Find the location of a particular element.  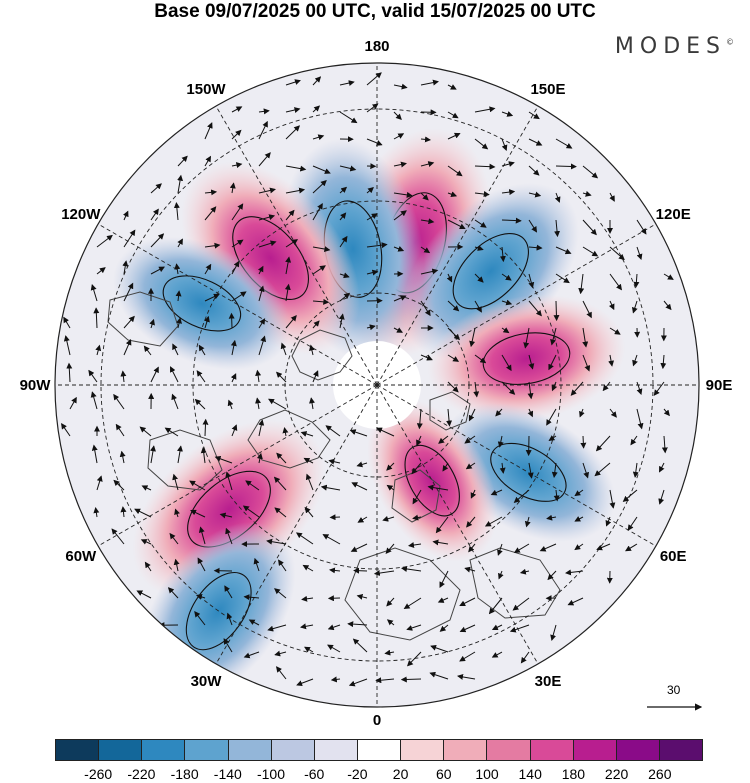

brand-name: MODES is located at coordinates (670, 46).